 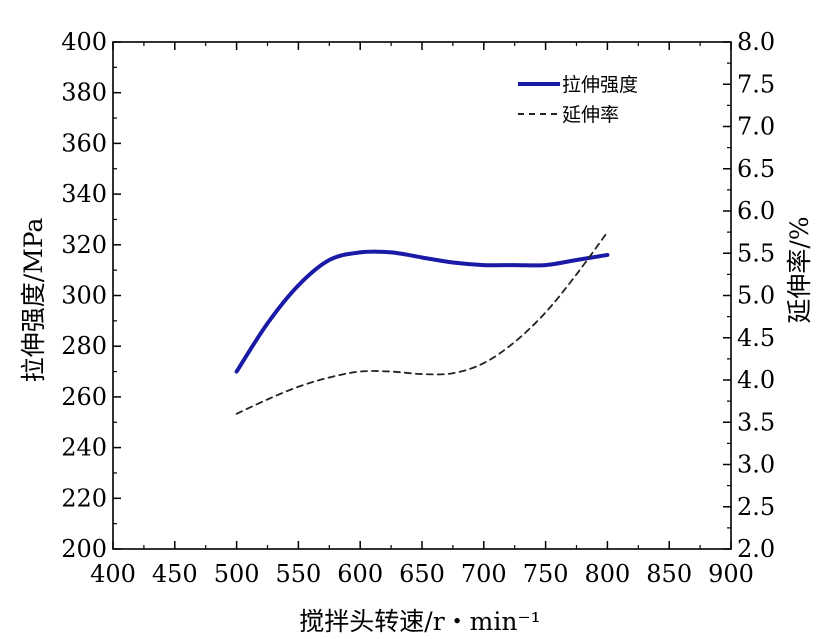 What do you see at coordinates (756, 127) in the screenshot?
I see `right-y-tick-label: 7.0` at bounding box center [756, 127].